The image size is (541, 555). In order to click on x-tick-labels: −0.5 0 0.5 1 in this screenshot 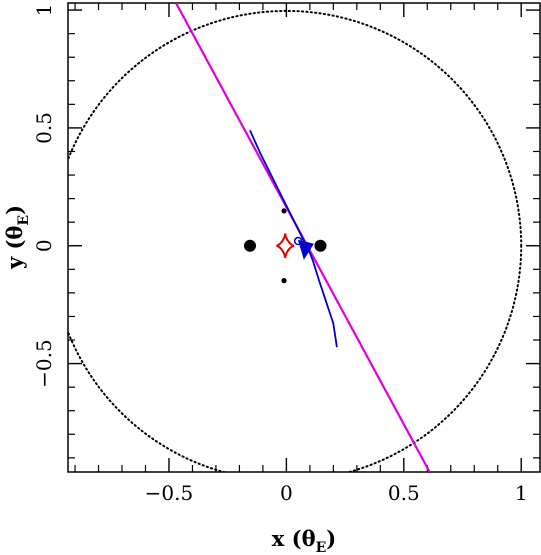, I will do `click(336, 493)`.